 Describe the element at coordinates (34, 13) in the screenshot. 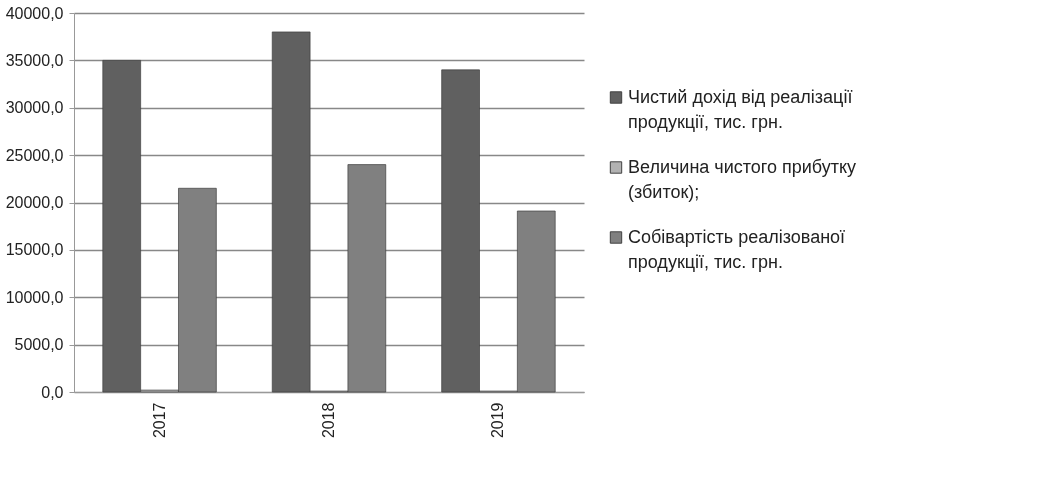

I see `y-tick-label: 40000,0` at that location.